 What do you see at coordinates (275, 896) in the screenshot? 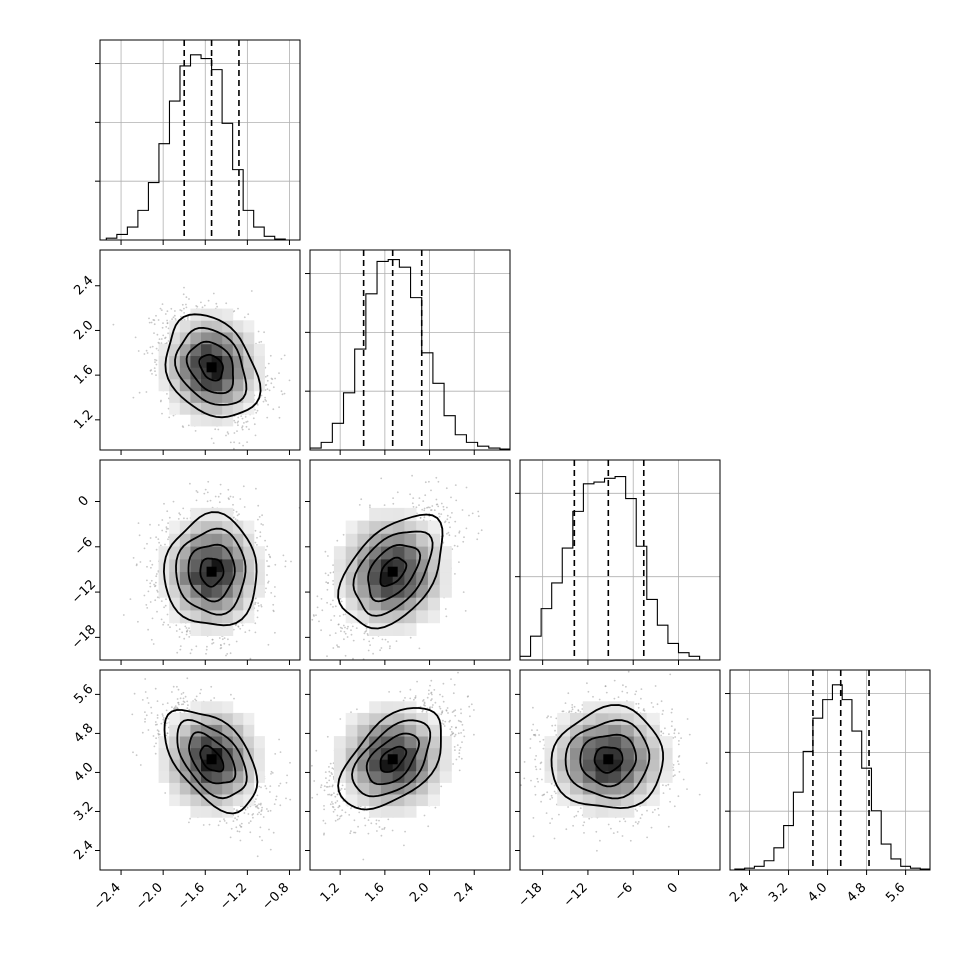
I see `x-tick-label-0-4: −0.8` at bounding box center [275, 896].